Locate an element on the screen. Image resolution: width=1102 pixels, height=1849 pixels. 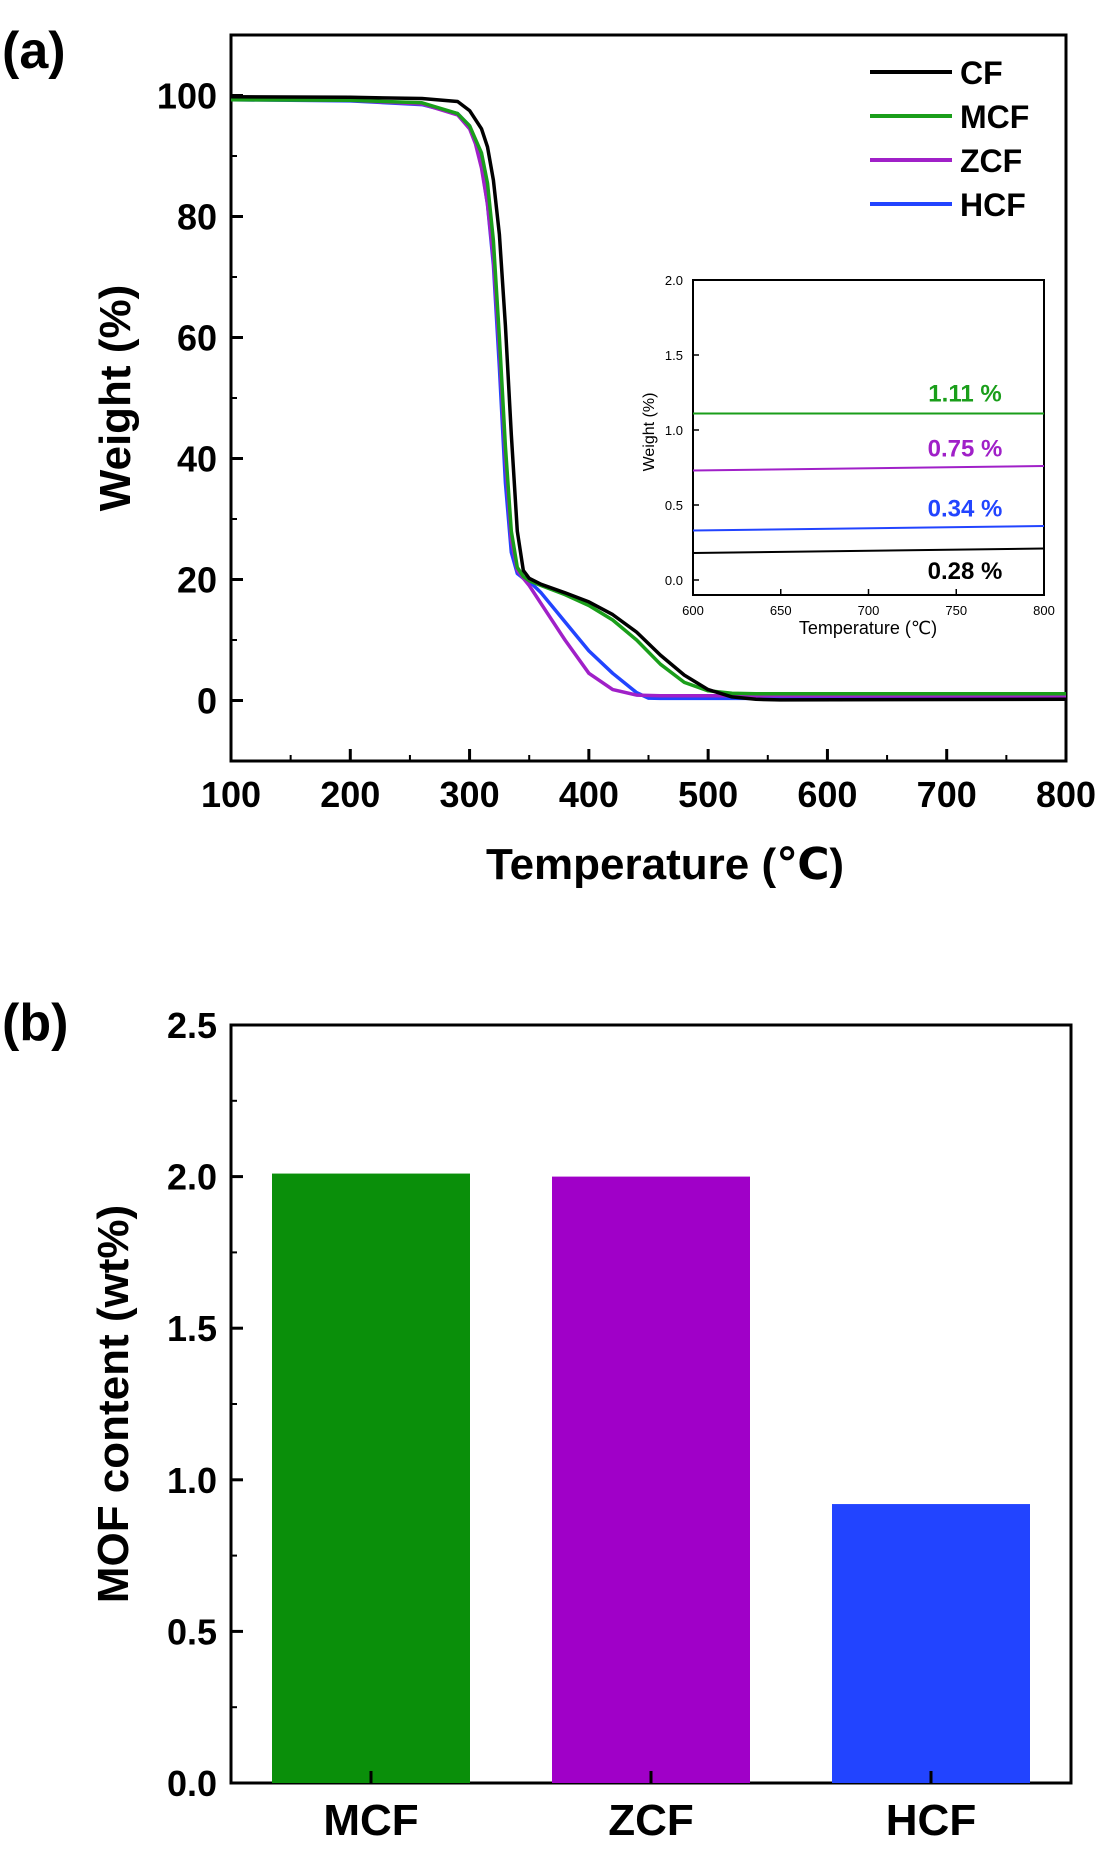
tga-y-tick-label: 40 is located at coordinates (197, 459).